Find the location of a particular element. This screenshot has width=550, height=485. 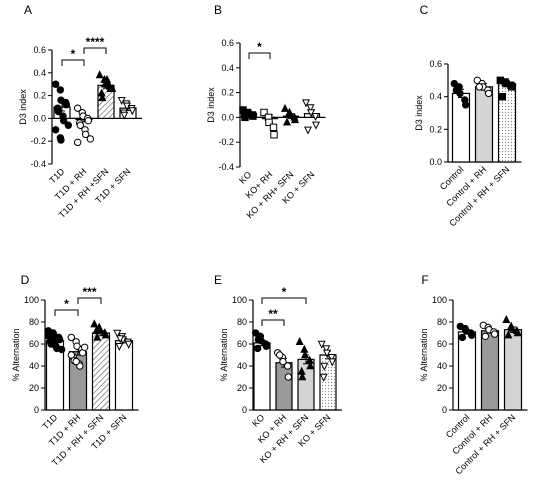

significance-bracket: **** is located at coordinates (95, 44).